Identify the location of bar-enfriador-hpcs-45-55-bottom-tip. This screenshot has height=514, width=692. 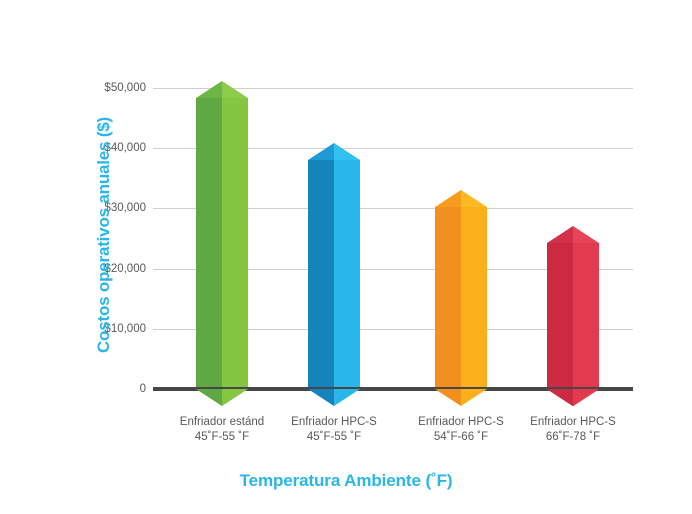
(334, 397).